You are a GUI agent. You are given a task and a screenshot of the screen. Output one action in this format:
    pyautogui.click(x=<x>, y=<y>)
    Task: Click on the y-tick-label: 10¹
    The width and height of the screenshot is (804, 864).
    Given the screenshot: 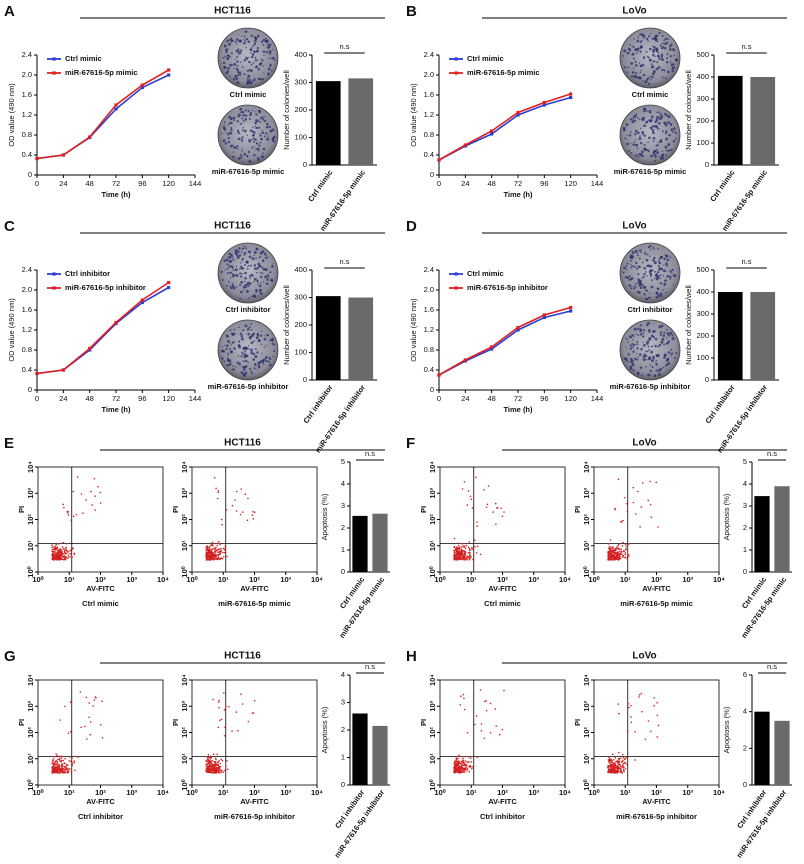 What is the action you would take?
    pyautogui.click(x=432, y=758)
    